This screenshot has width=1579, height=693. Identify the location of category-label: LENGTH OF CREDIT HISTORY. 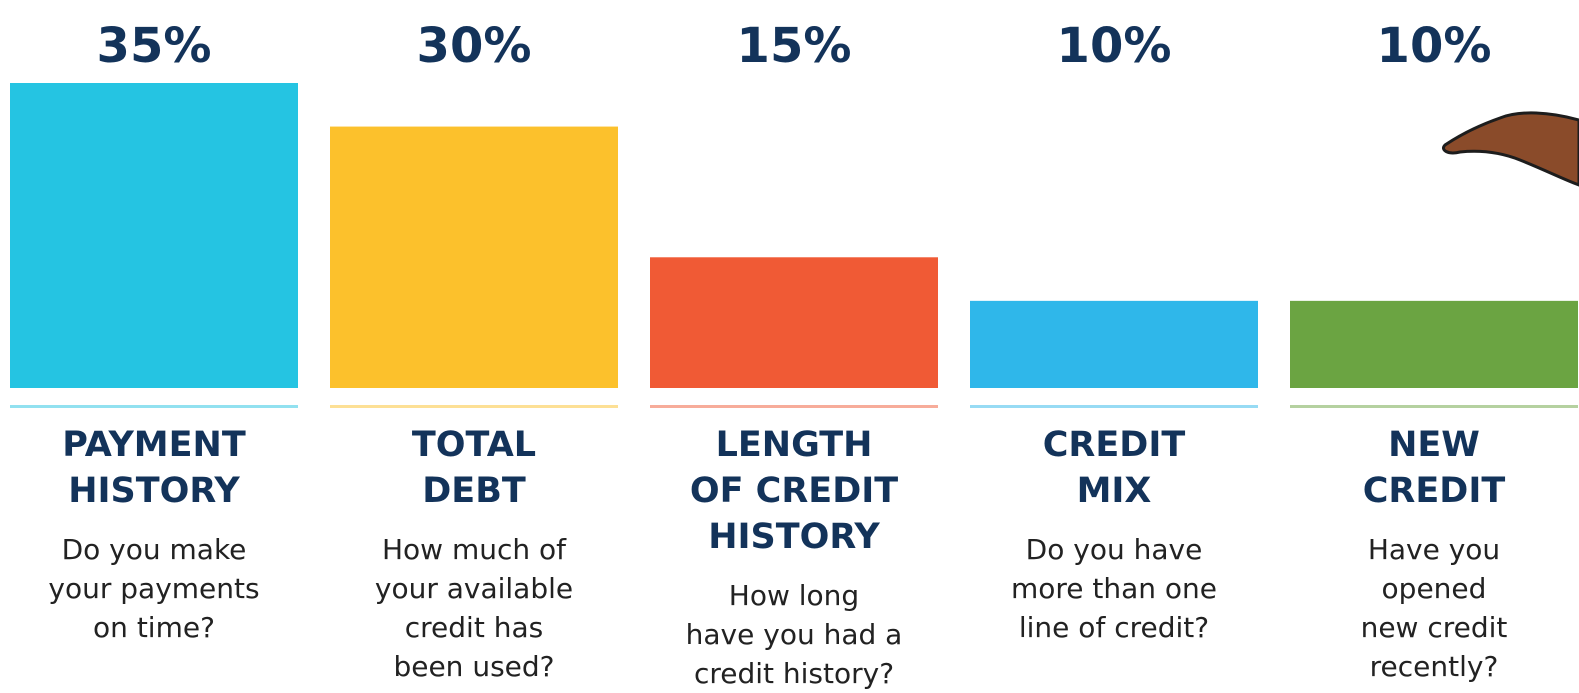
(794, 491).